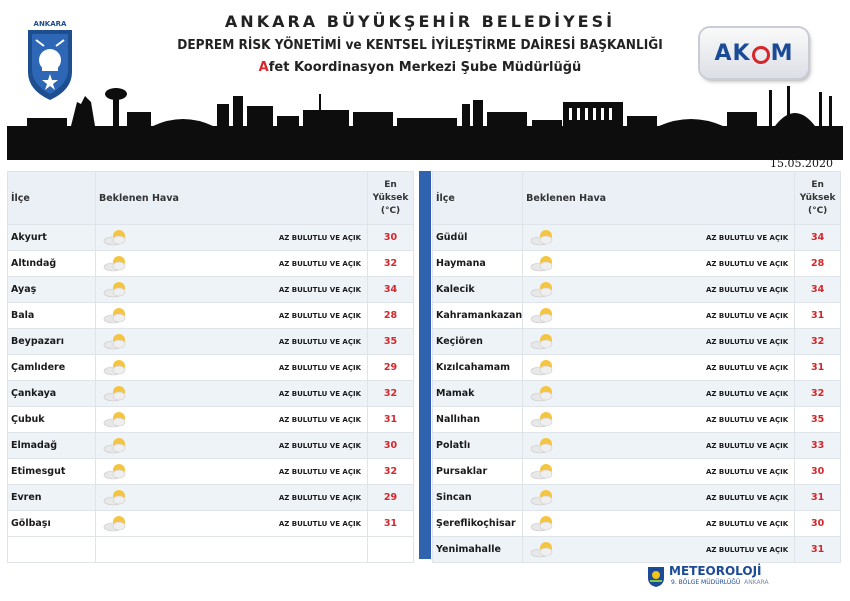 This screenshot has height=601, width=850. I want to click on district-name: Kalecik, so click(477, 289).